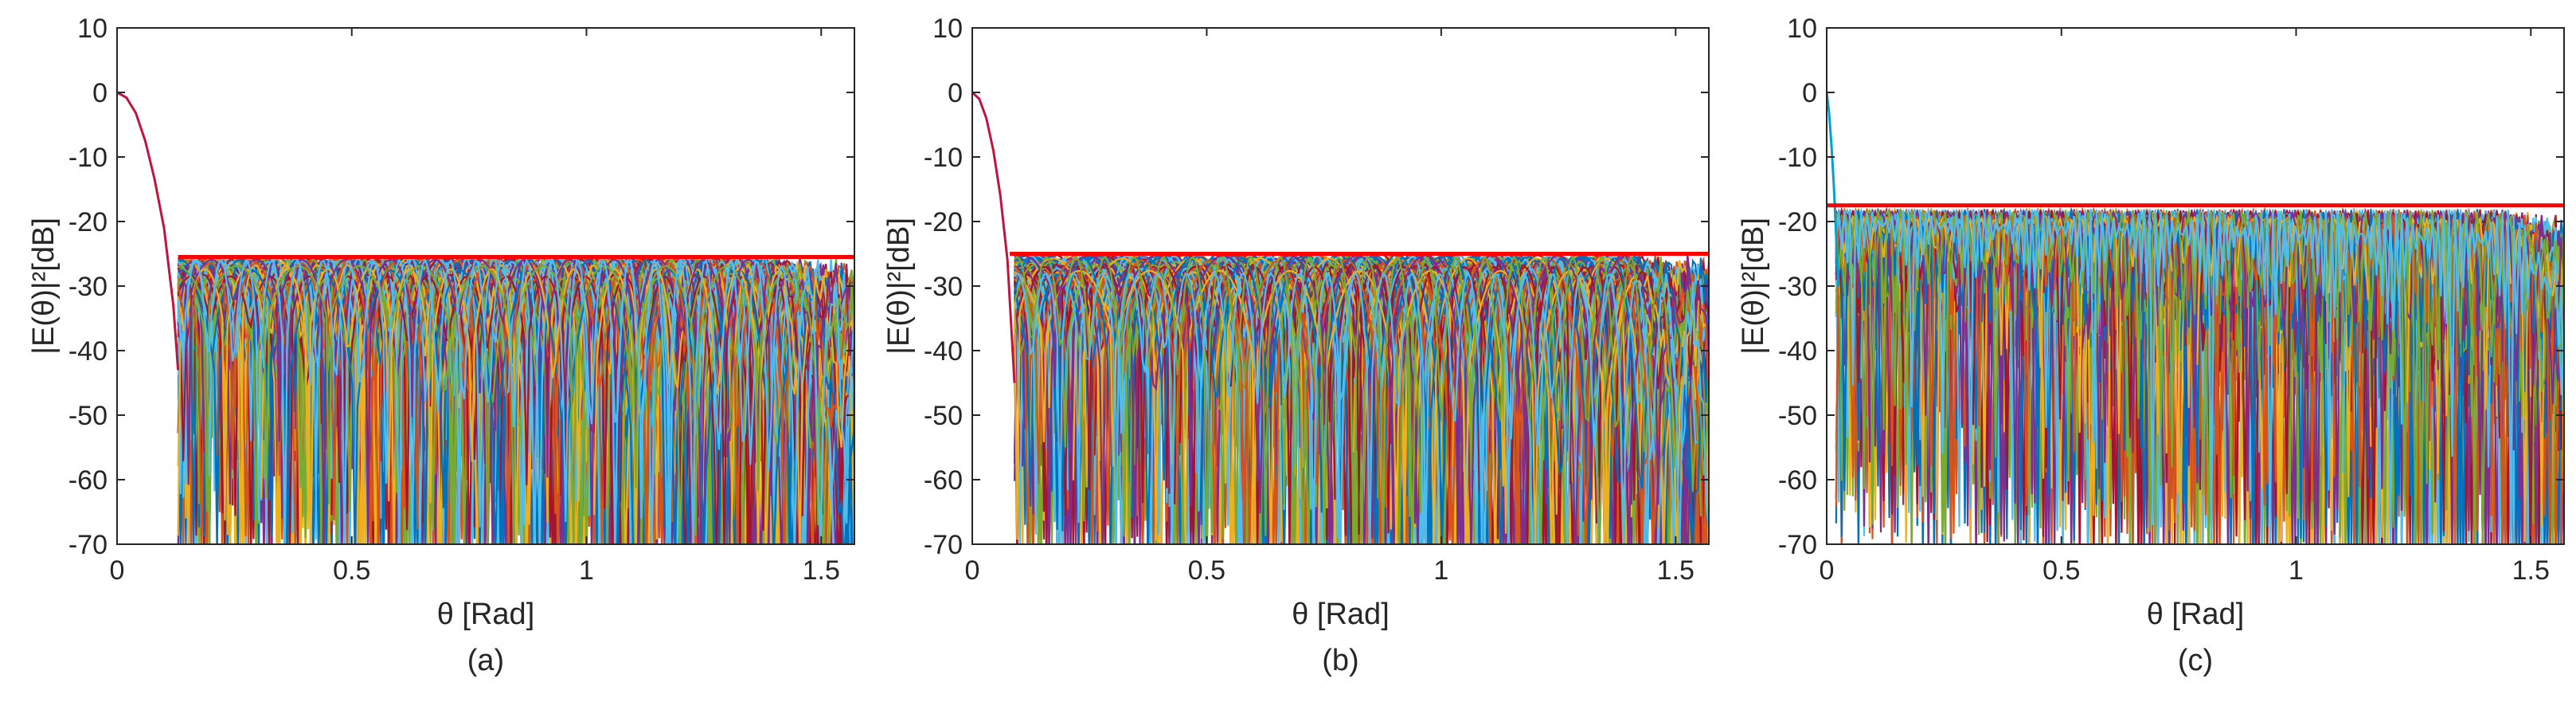 The height and width of the screenshot is (702, 2576). I want to click on panel-label: (c), so click(2195, 661).